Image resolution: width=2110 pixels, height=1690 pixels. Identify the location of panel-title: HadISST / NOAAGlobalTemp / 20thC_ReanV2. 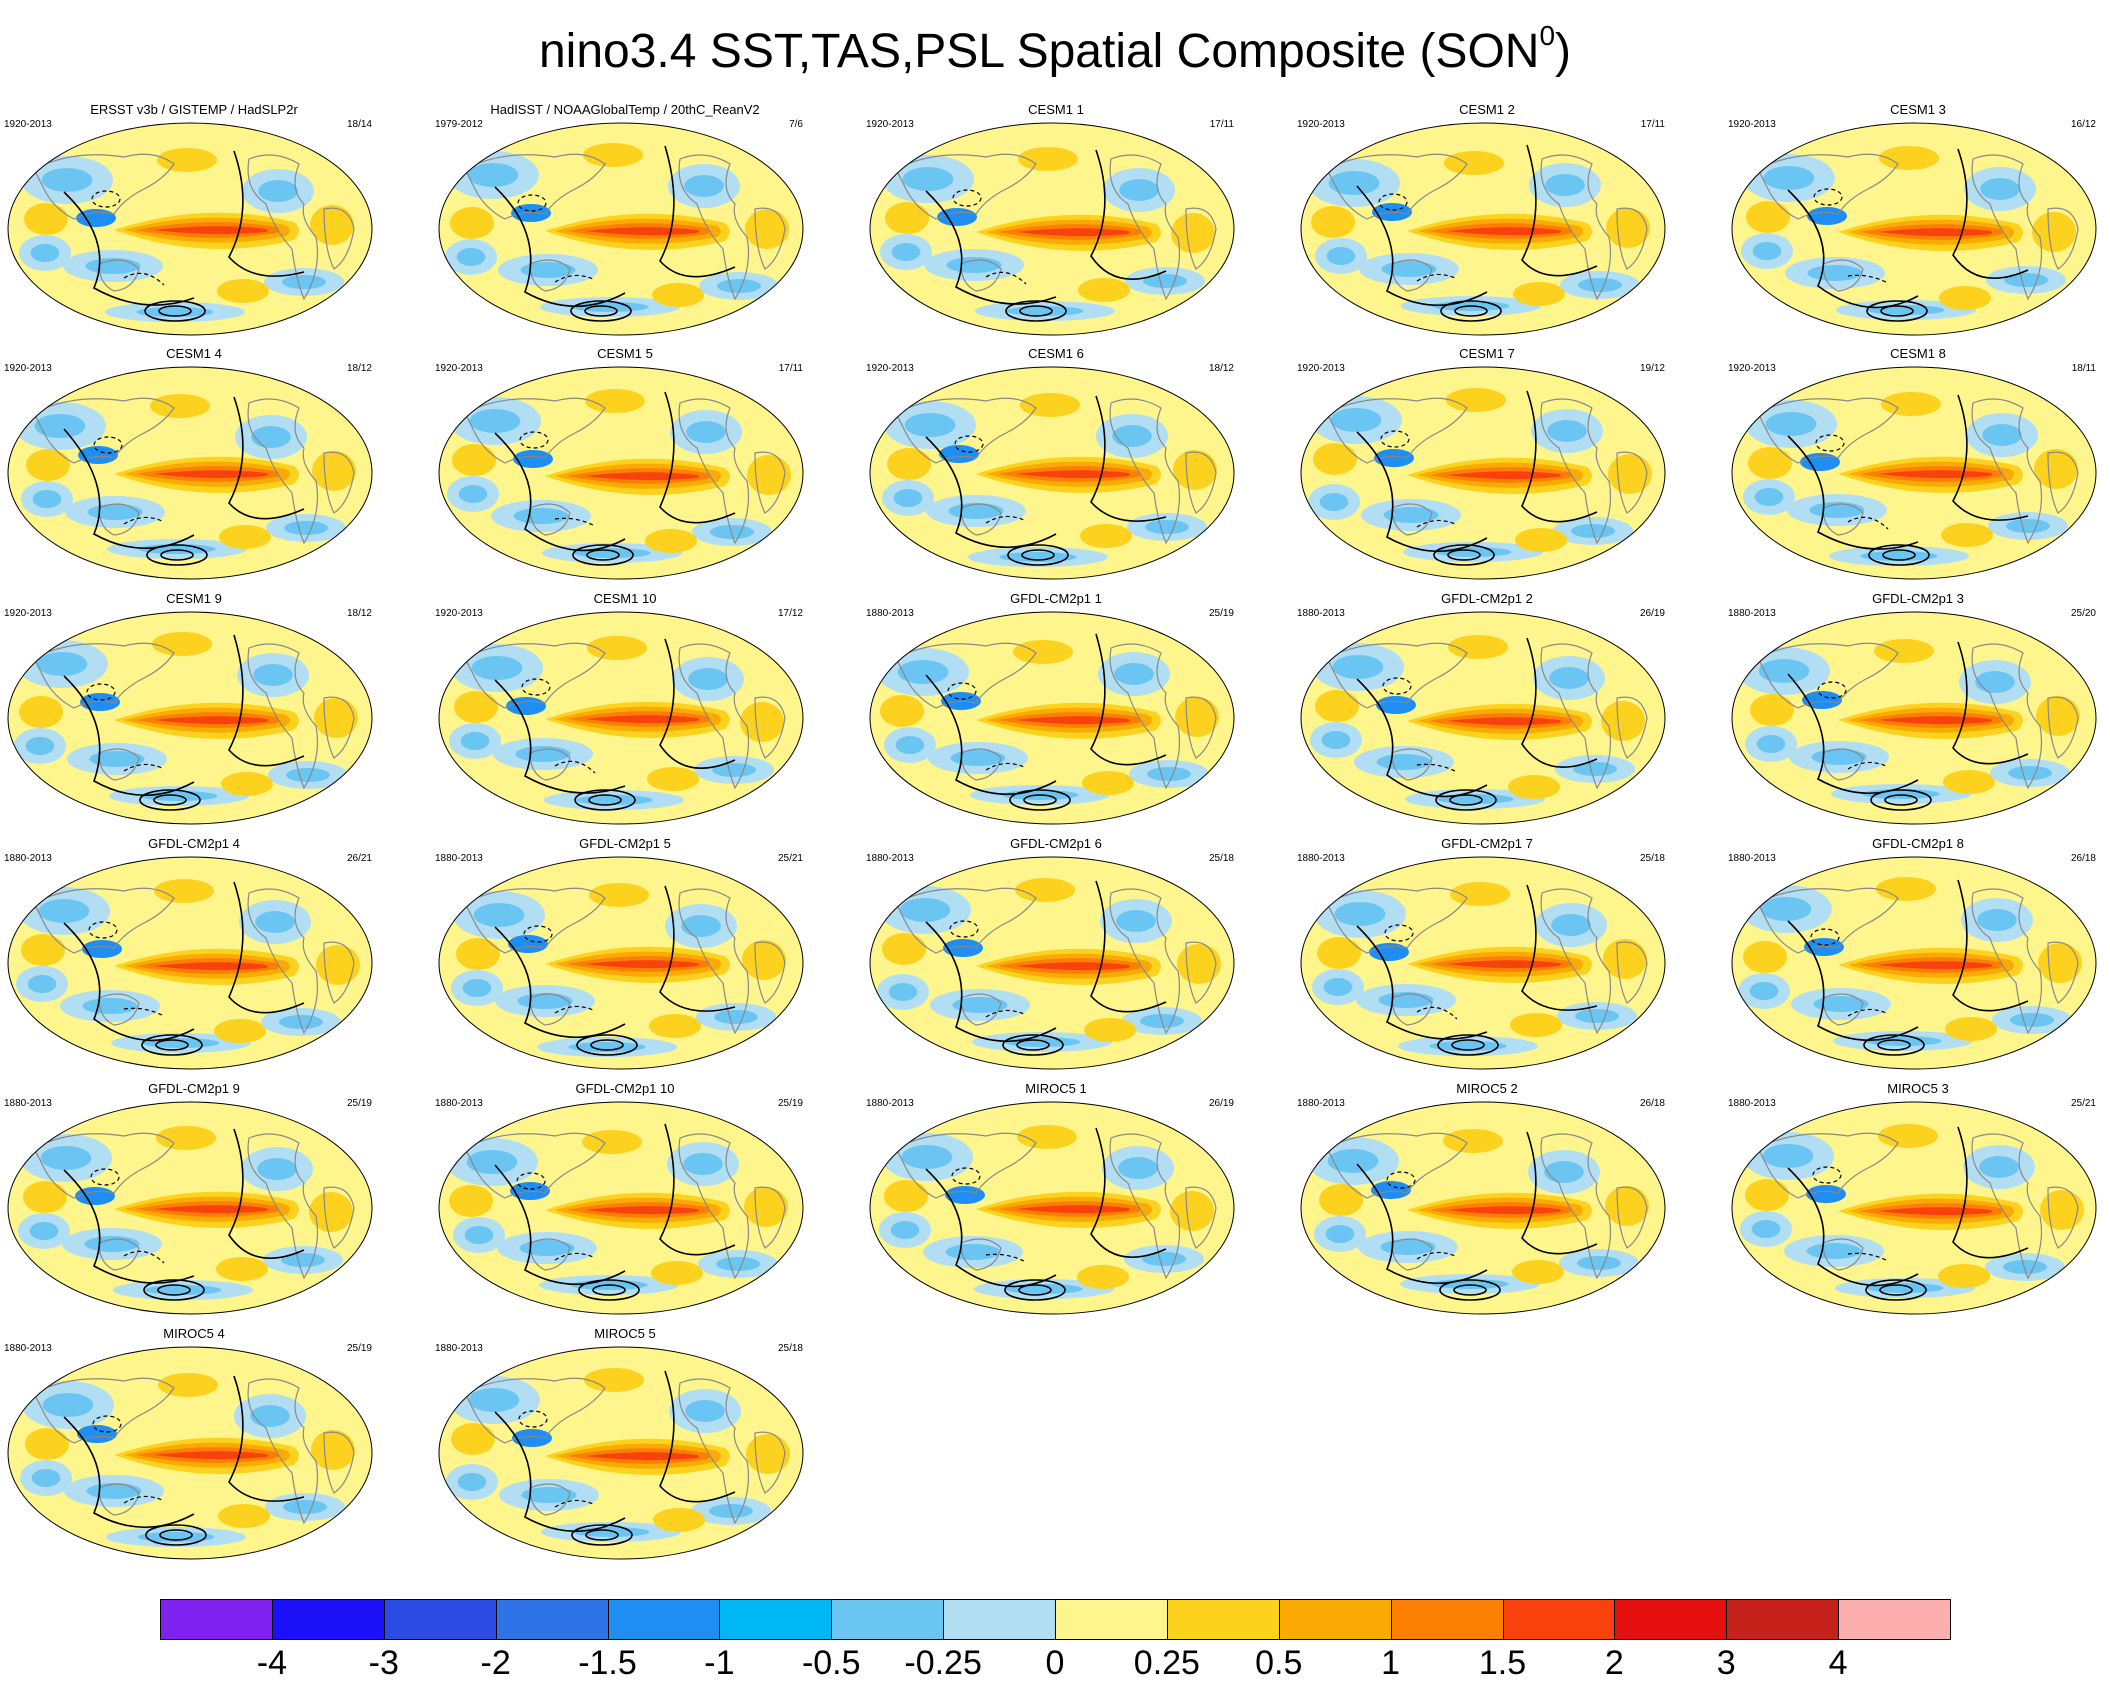
(625, 109).